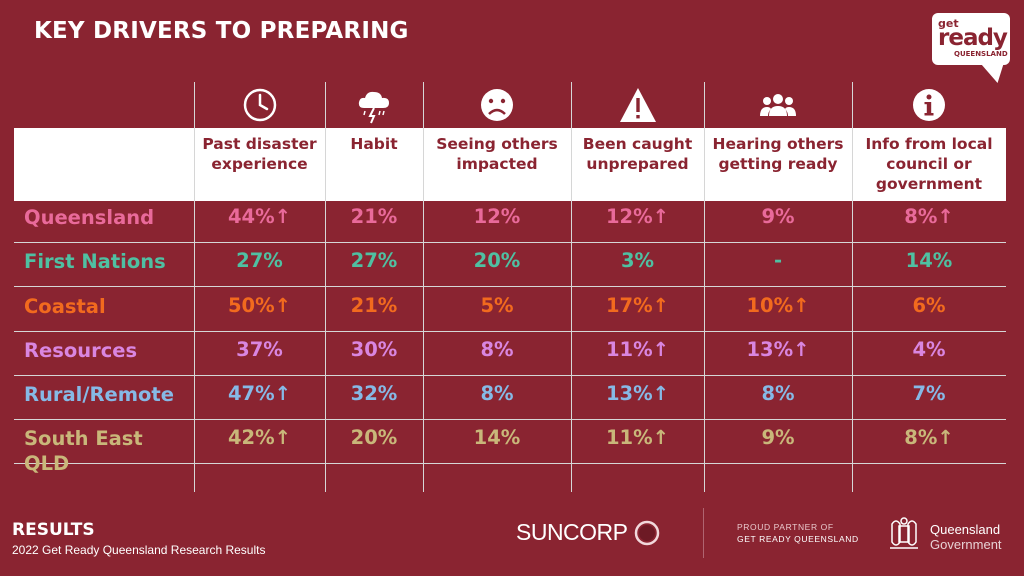  Describe the element at coordinates (778, 260) in the screenshot. I see `table-cell: -` at that location.